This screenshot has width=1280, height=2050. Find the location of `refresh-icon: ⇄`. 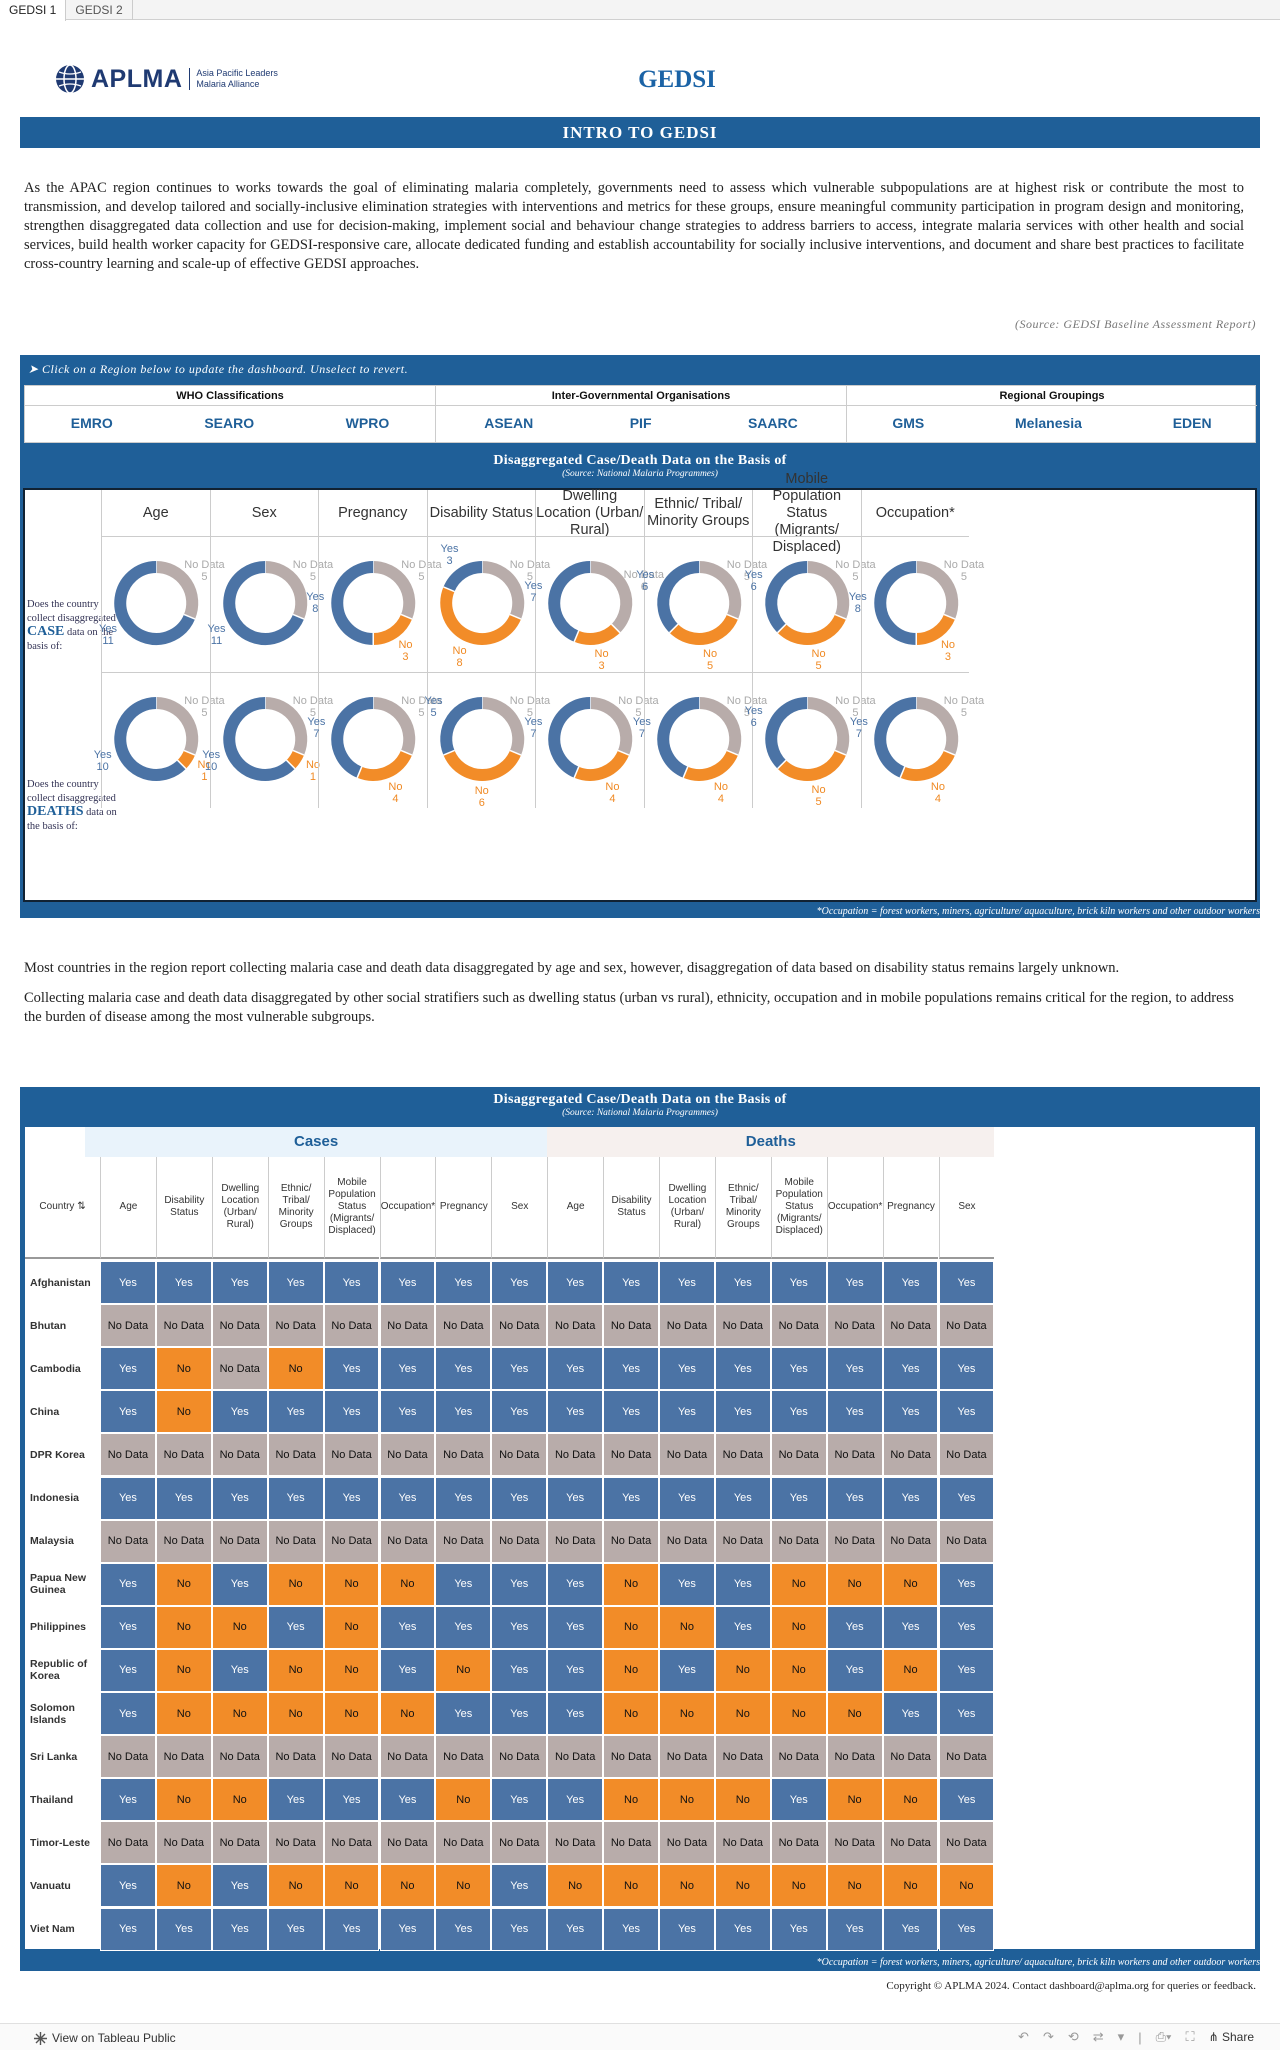

refresh-icon: ⇄ is located at coordinates (1098, 2036).